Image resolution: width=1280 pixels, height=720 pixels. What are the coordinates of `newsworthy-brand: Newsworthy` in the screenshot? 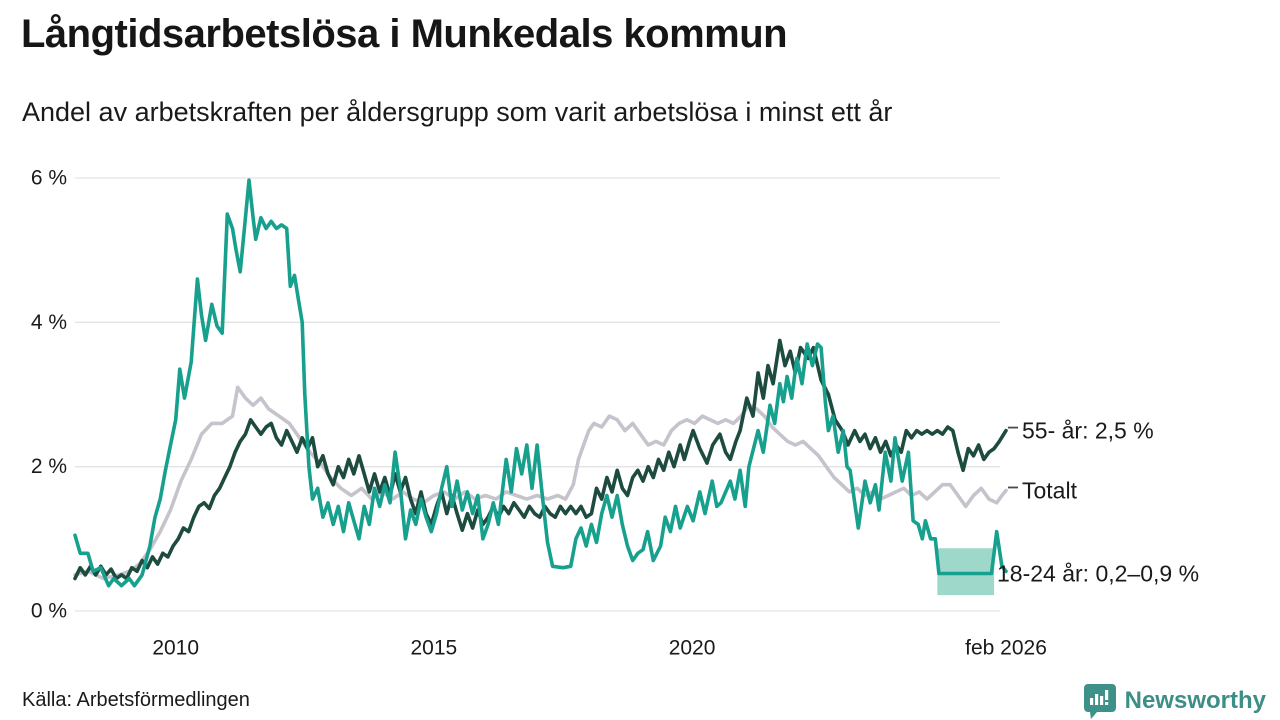 It's located at (1174, 701).